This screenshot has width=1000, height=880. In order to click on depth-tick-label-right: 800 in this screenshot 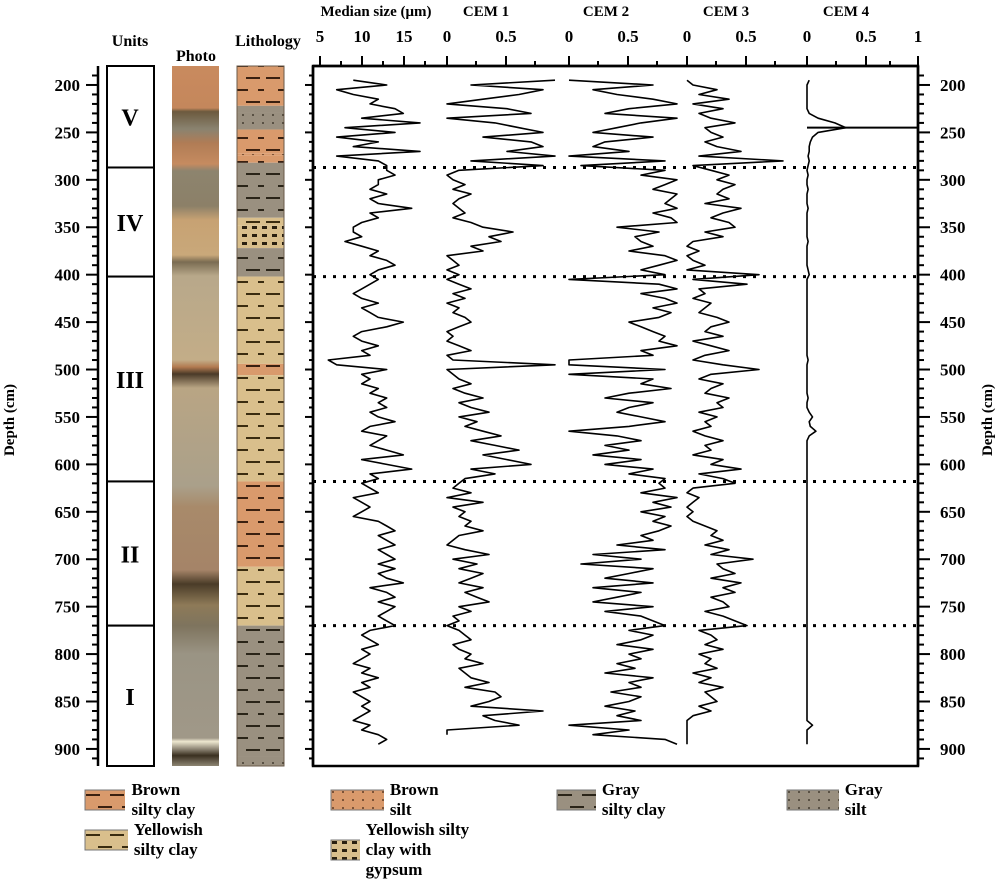, I will do `click(953, 654)`.